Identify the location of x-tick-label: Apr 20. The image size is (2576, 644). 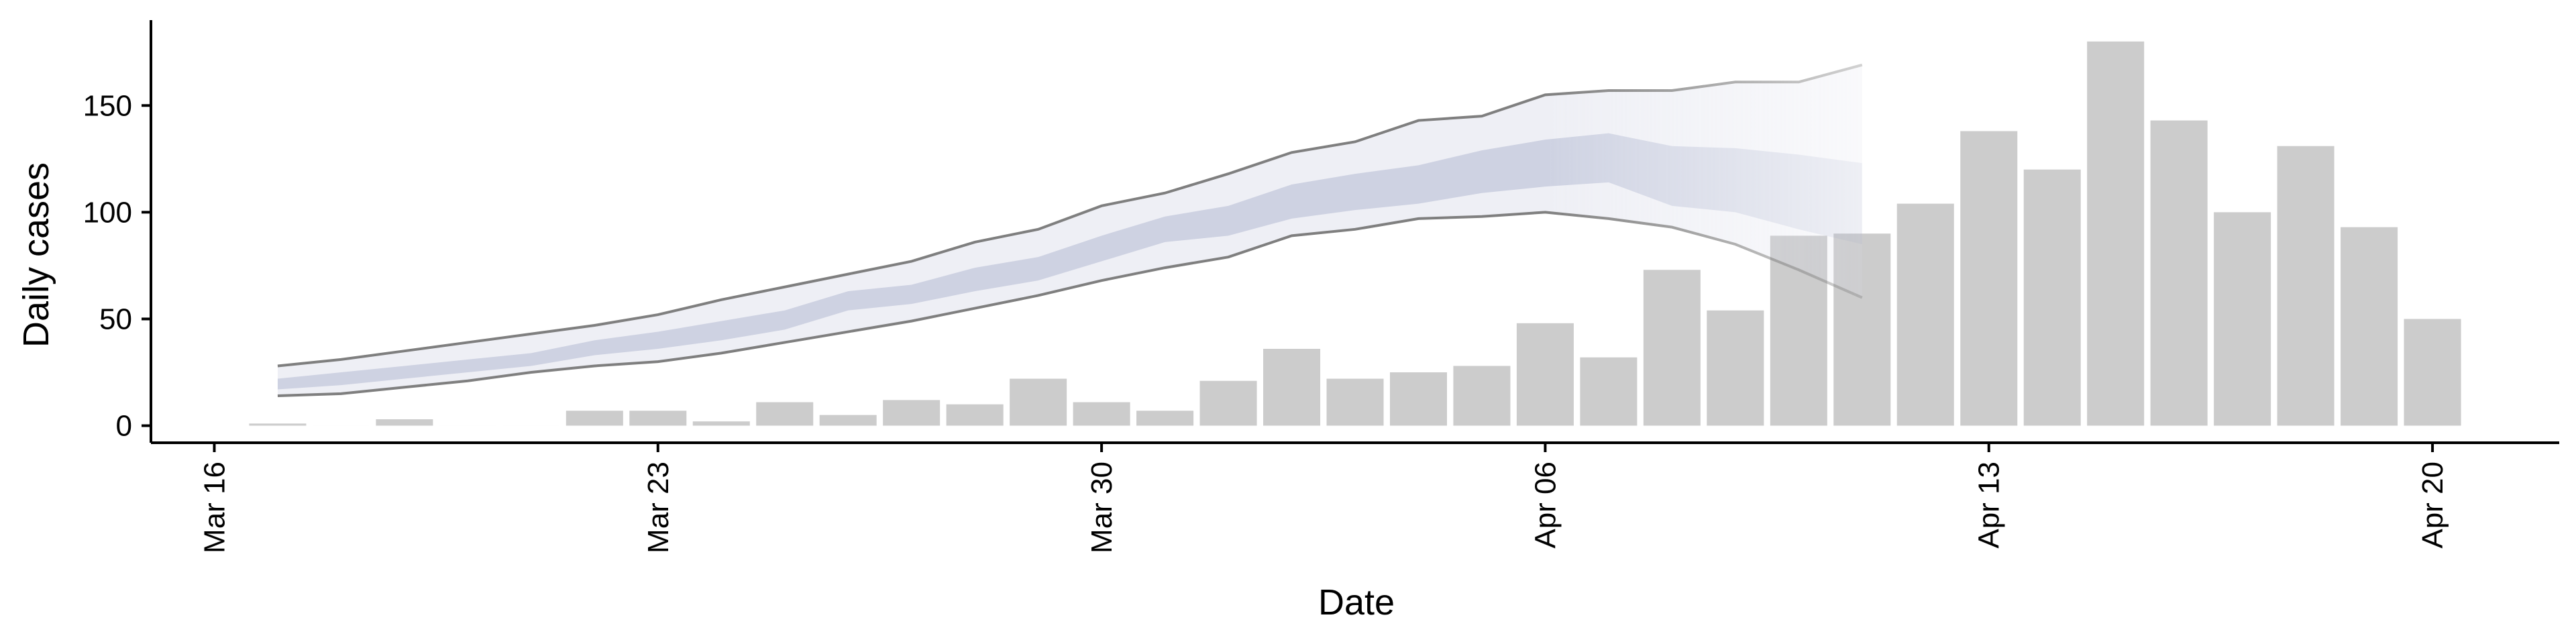
(2432, 505).